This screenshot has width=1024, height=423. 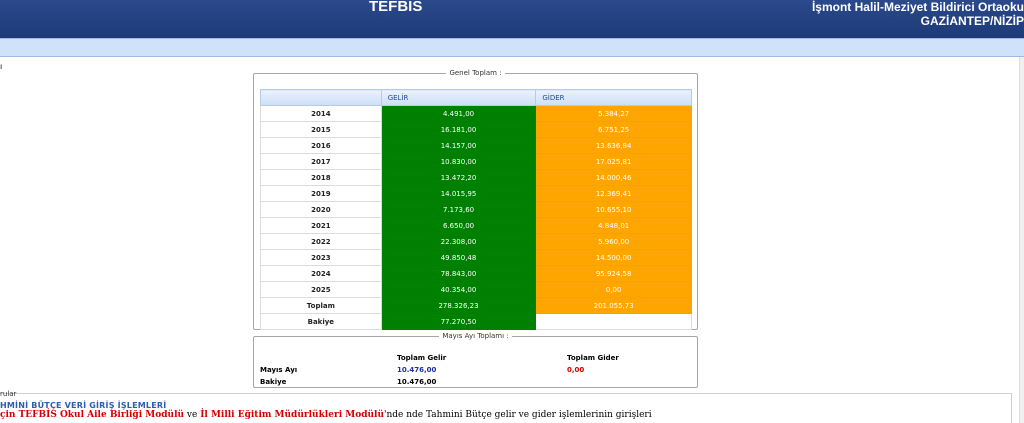 What do you see at coordinates (613, 193) in the screenshot?
I see `gider-cell: 12.369,41` at bounding box center [613, 193].